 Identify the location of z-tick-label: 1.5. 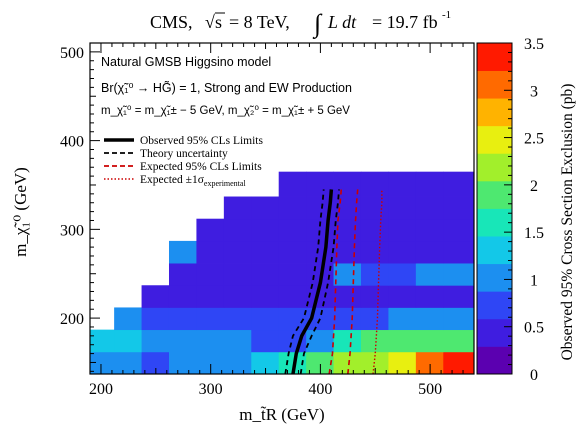
(534, 233).